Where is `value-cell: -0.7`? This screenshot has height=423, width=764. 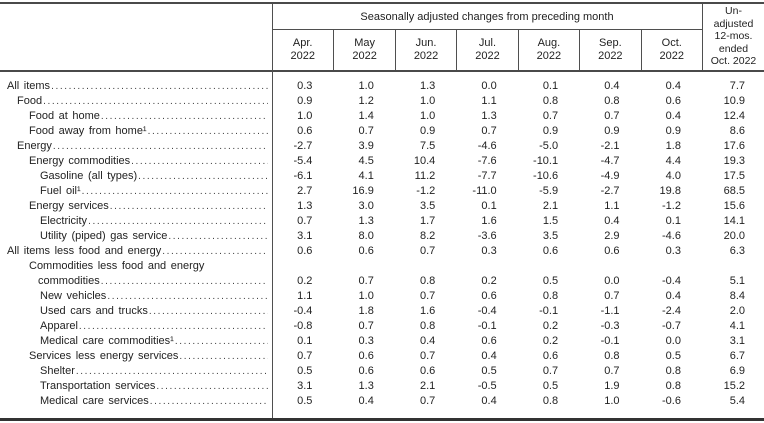
value-cell: -0.7 is located at coordinates (671, 326).